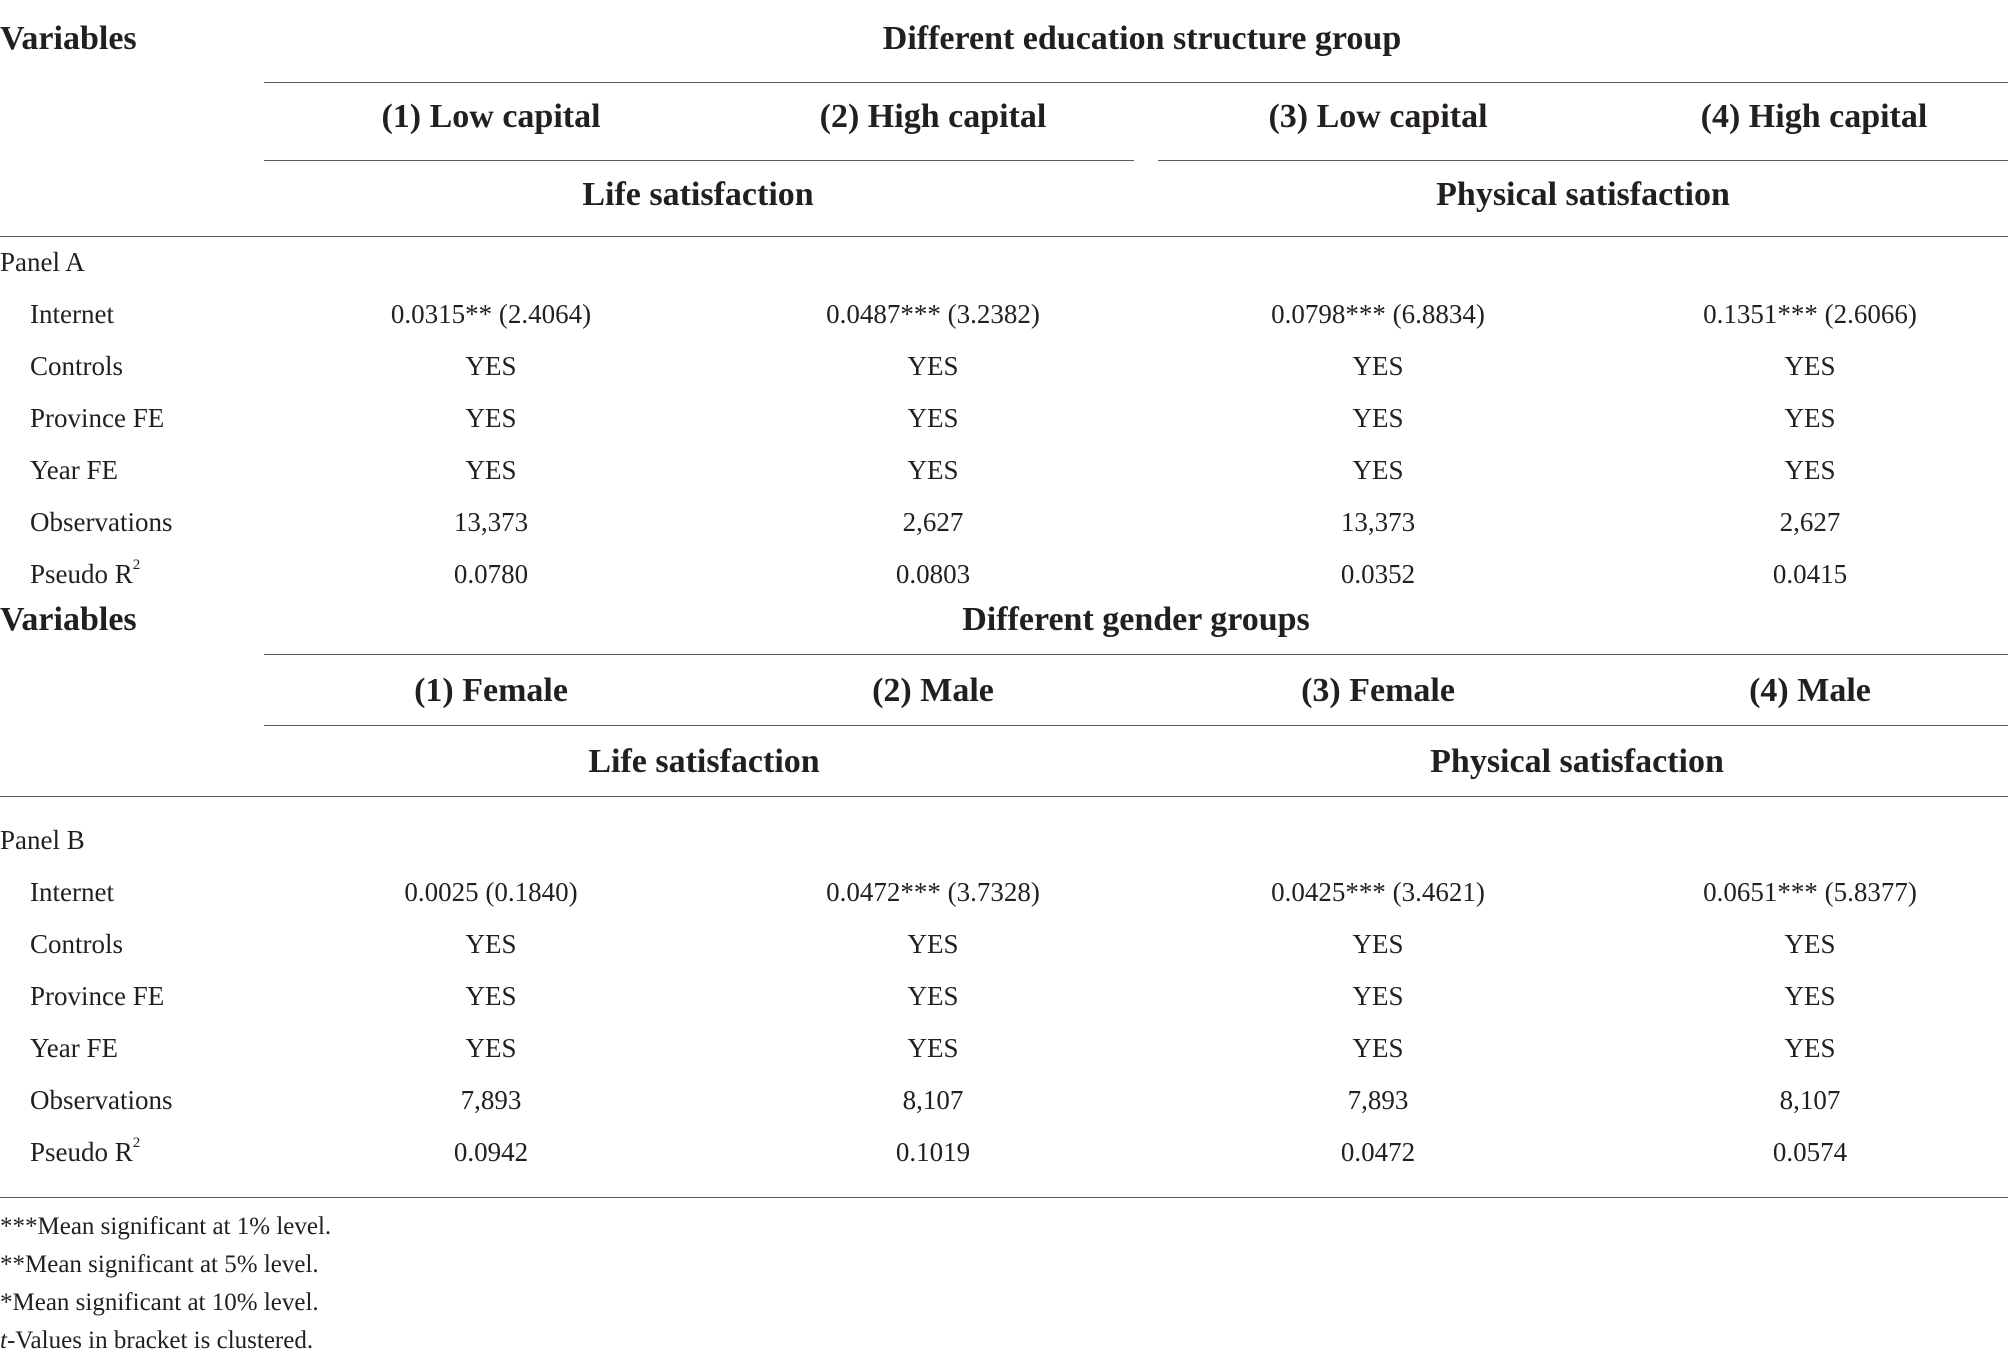 This screenshot has height=1363, width=2008. Describe the element at coordinates (159, 1302) in the screenshot. I see `footnote: *Mean significant at 10% level.` at that location.